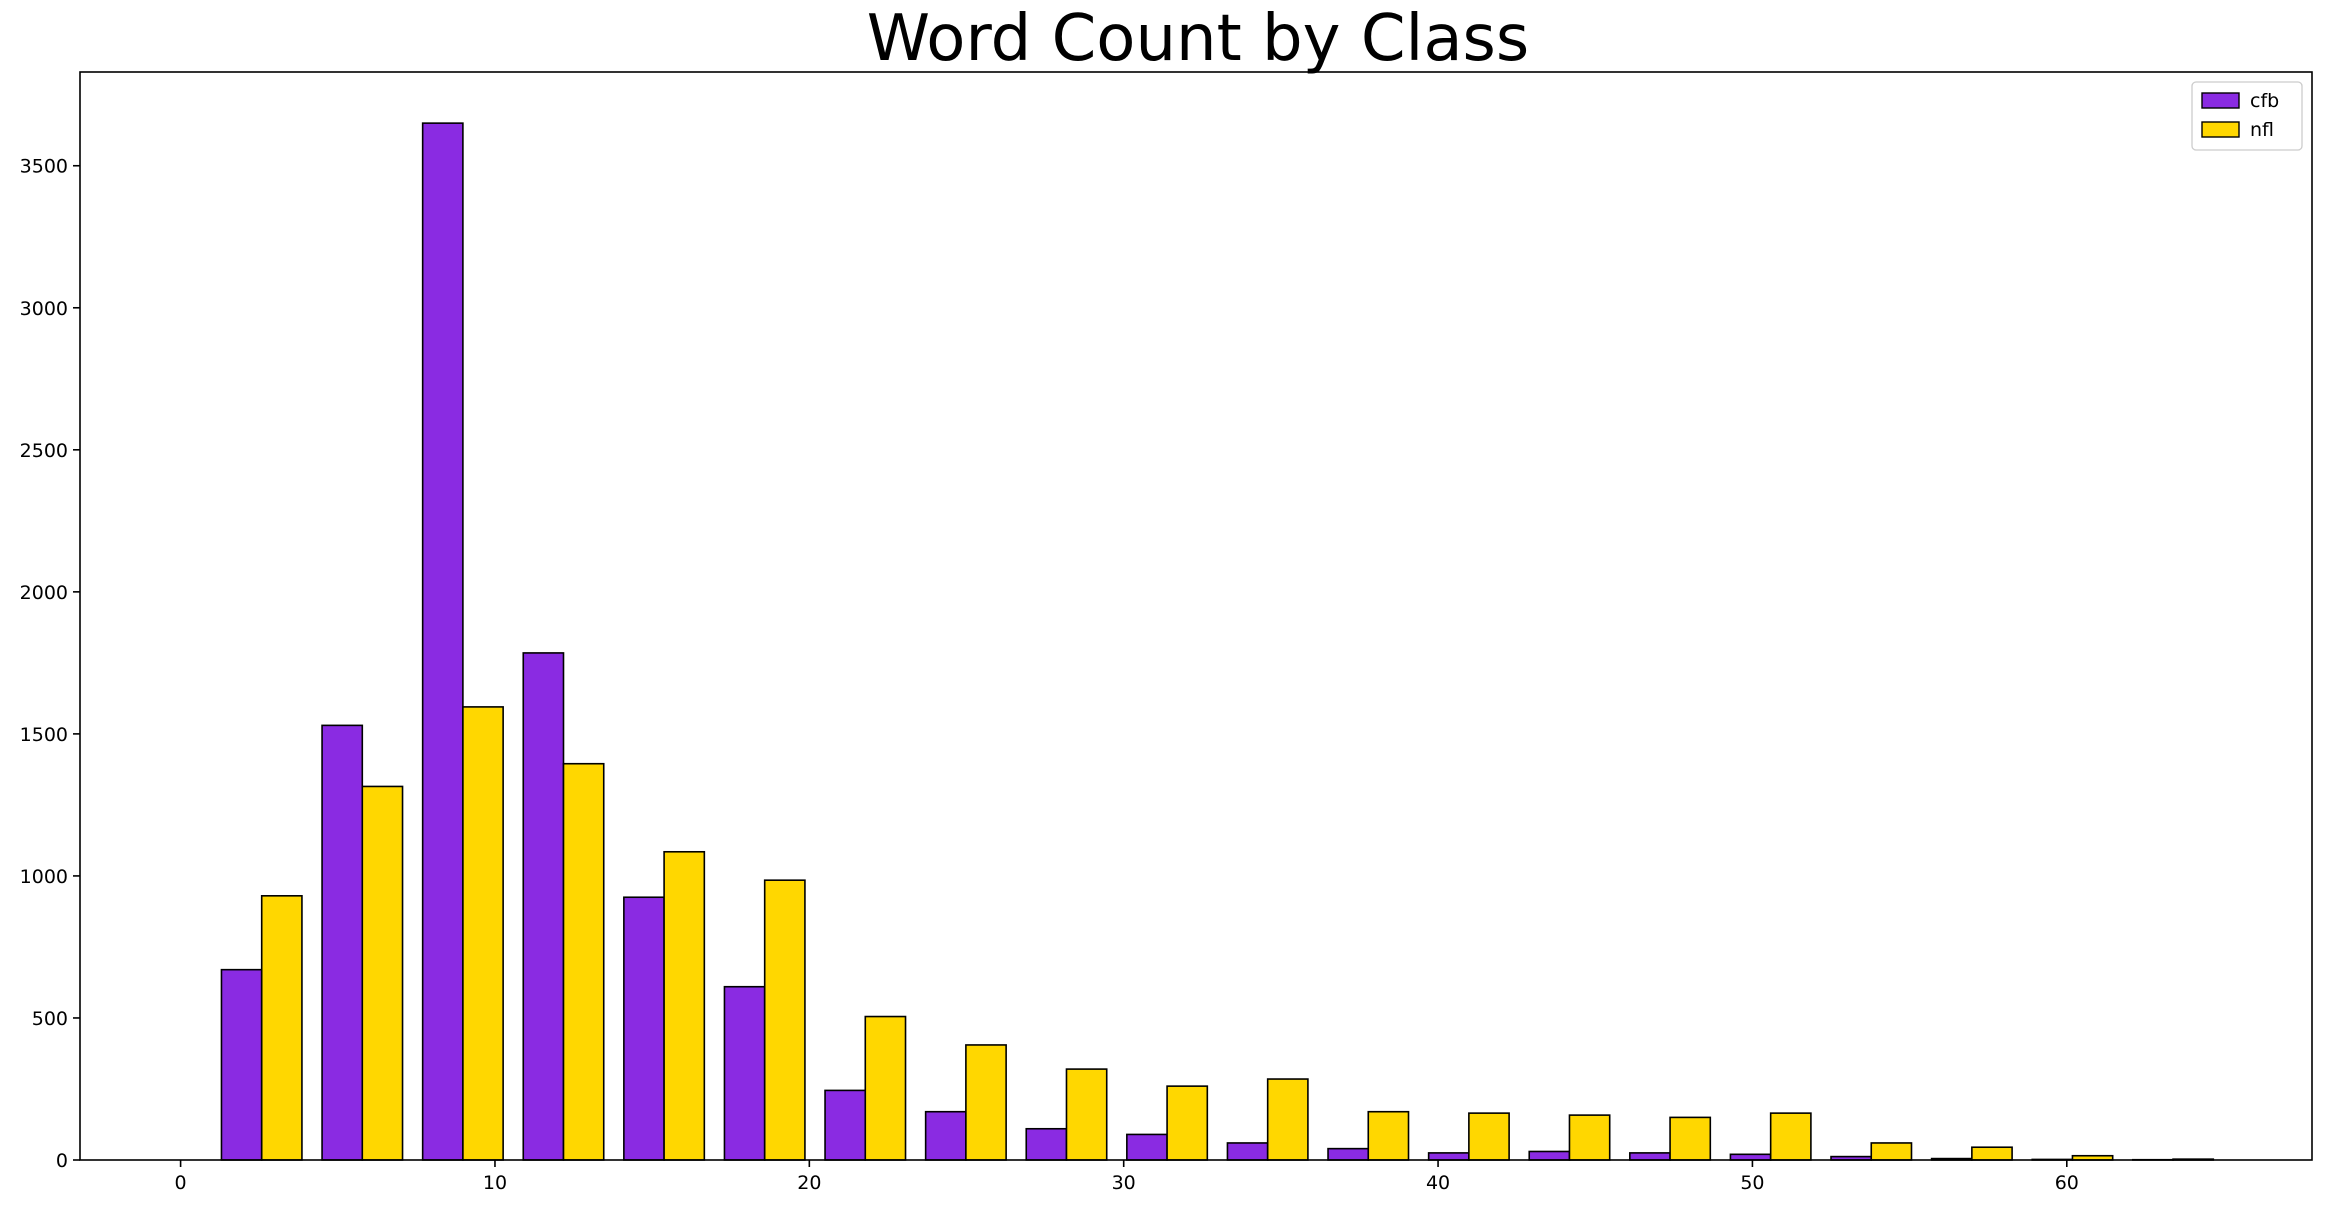  What do you see at coordinates (809, 1183) in the screenshot?
I see `x-tick-label: 20` at bounding box center [809, 1183].